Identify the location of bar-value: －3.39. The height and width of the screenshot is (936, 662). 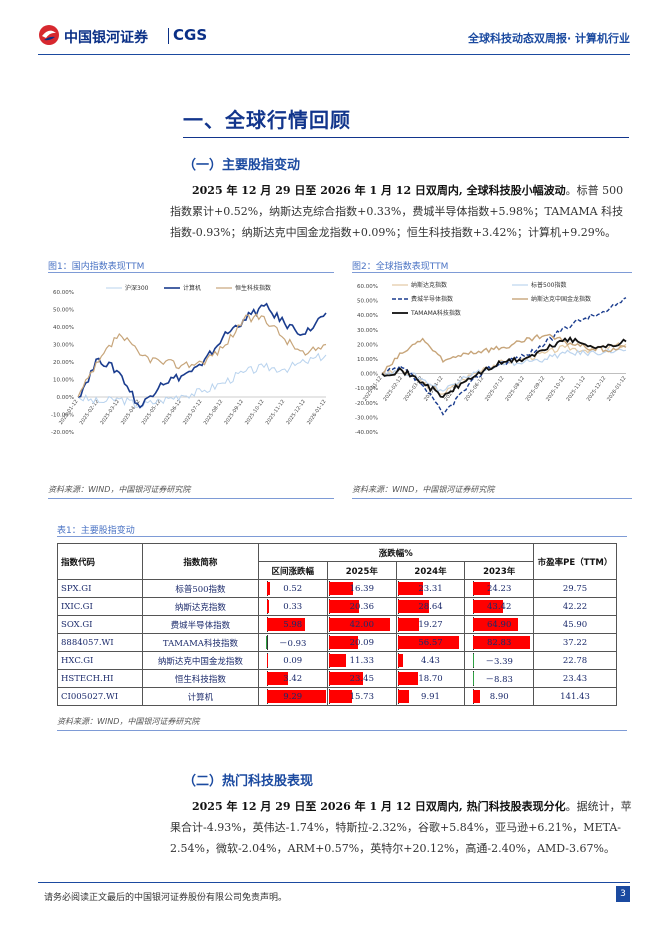
(499, 661).